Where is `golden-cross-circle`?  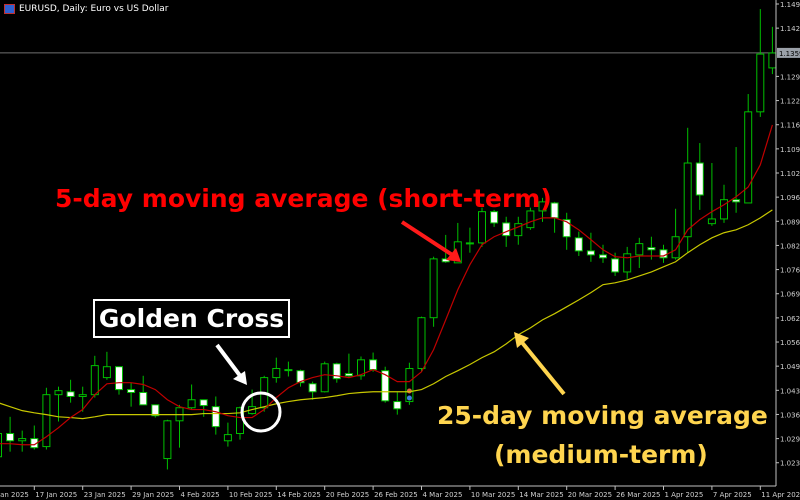 golden-cross-circle is located at coordinates (261, 412).